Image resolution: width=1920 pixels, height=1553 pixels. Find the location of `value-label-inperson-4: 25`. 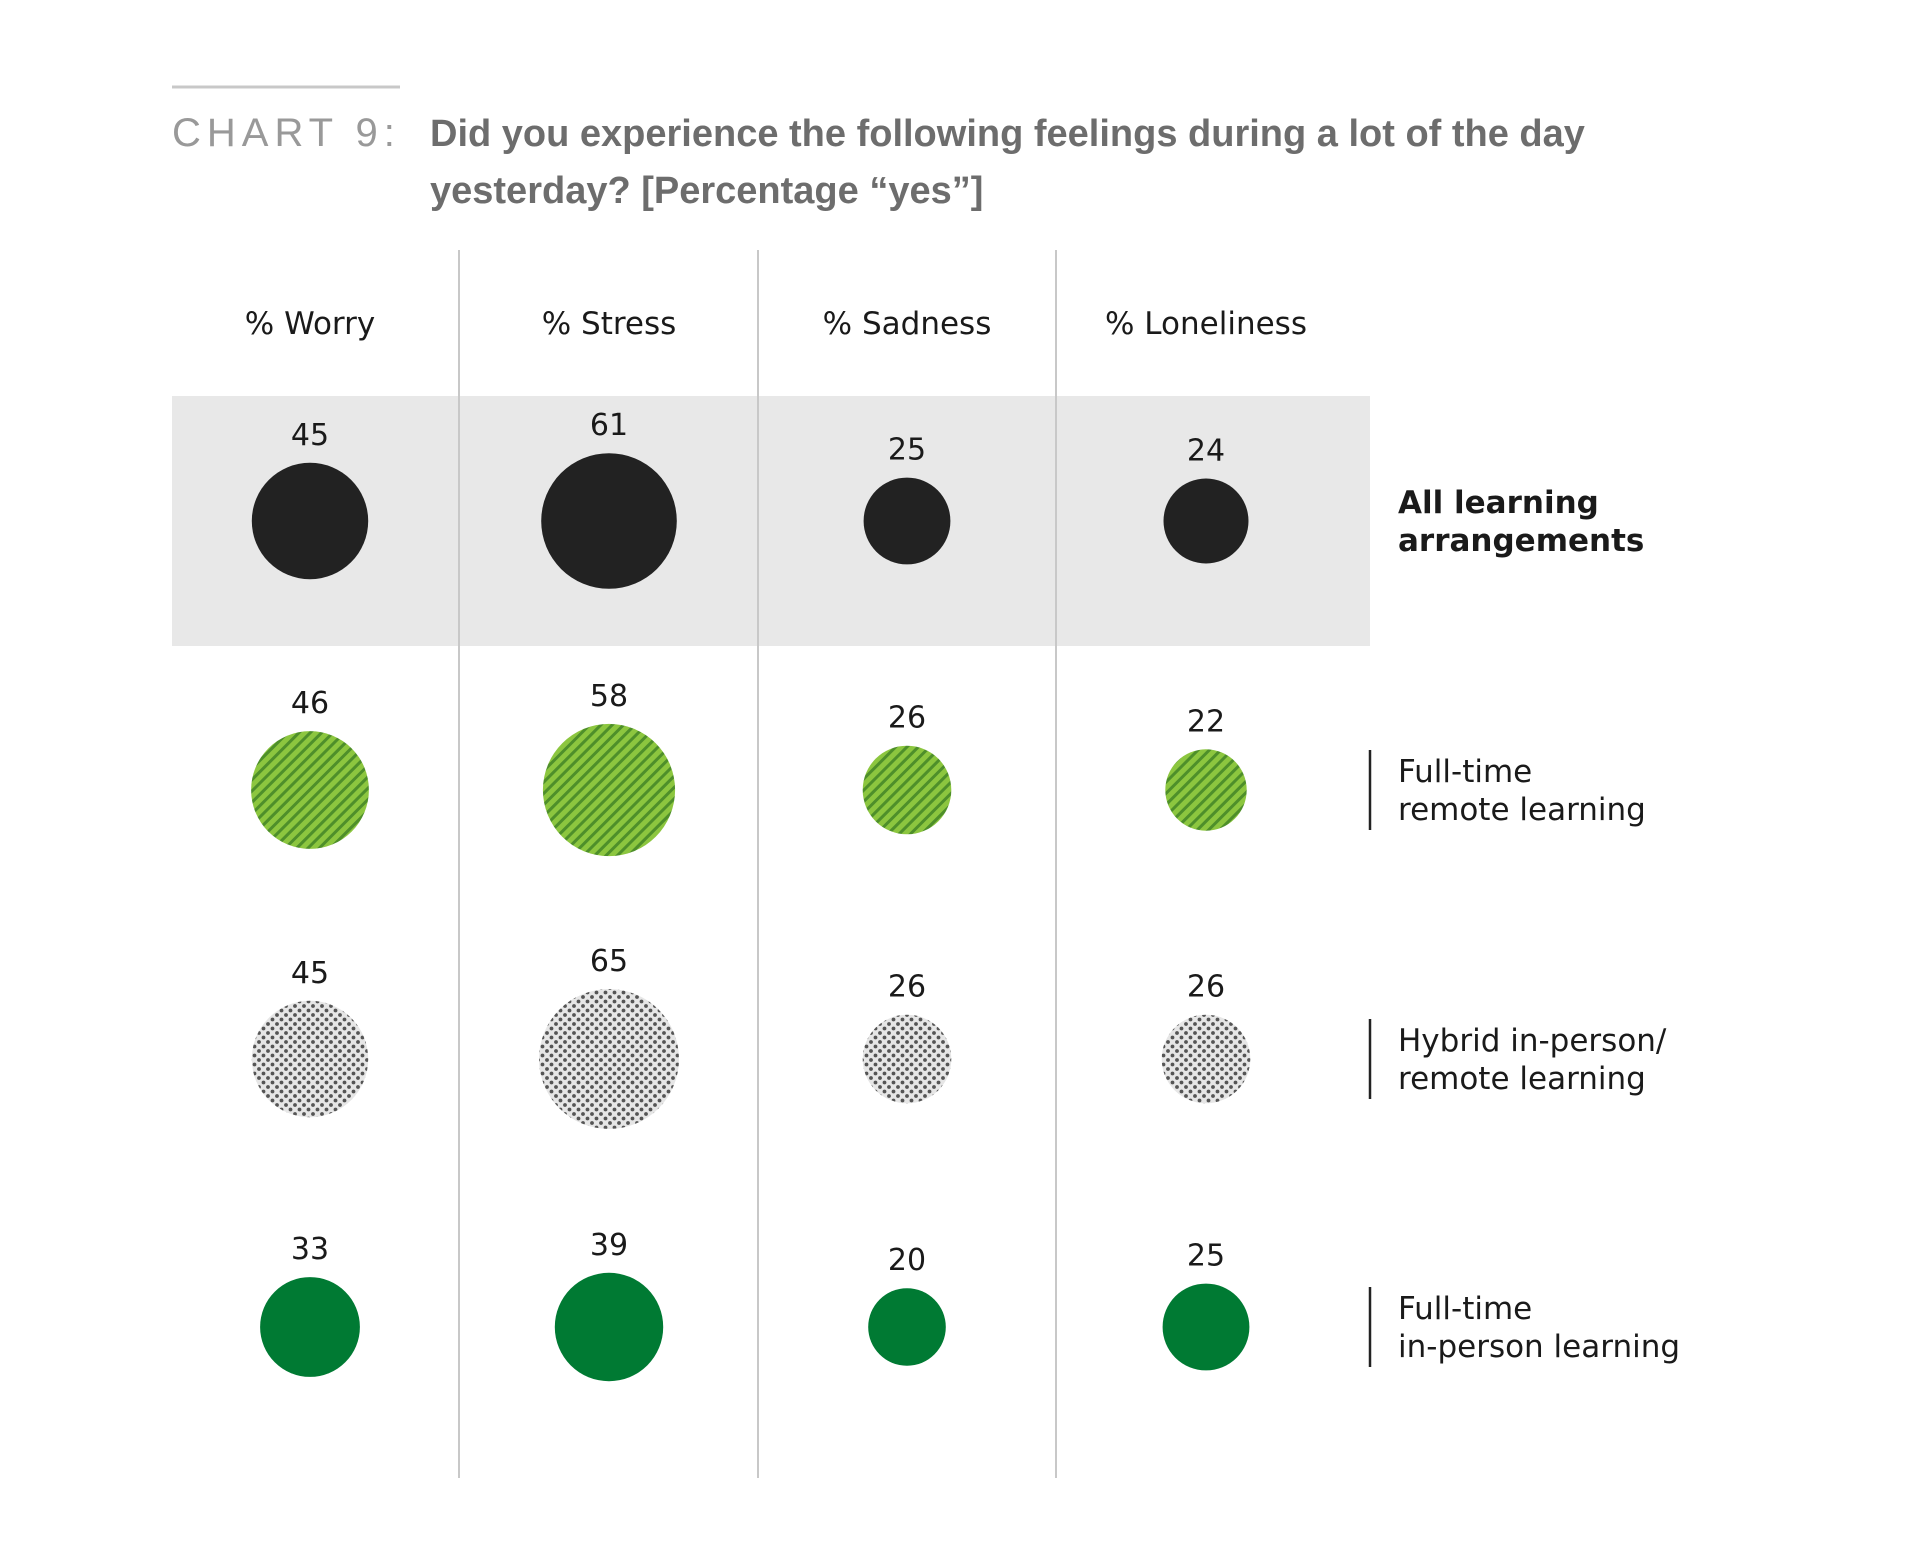

value-label-inperson-4: 25 is located at coordinates (1206, 1256).